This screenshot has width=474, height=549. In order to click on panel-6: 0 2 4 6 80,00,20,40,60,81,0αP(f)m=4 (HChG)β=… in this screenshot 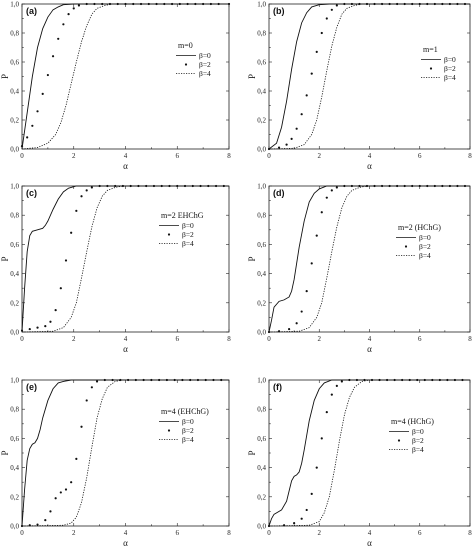, I will do `click(359, 463)`.